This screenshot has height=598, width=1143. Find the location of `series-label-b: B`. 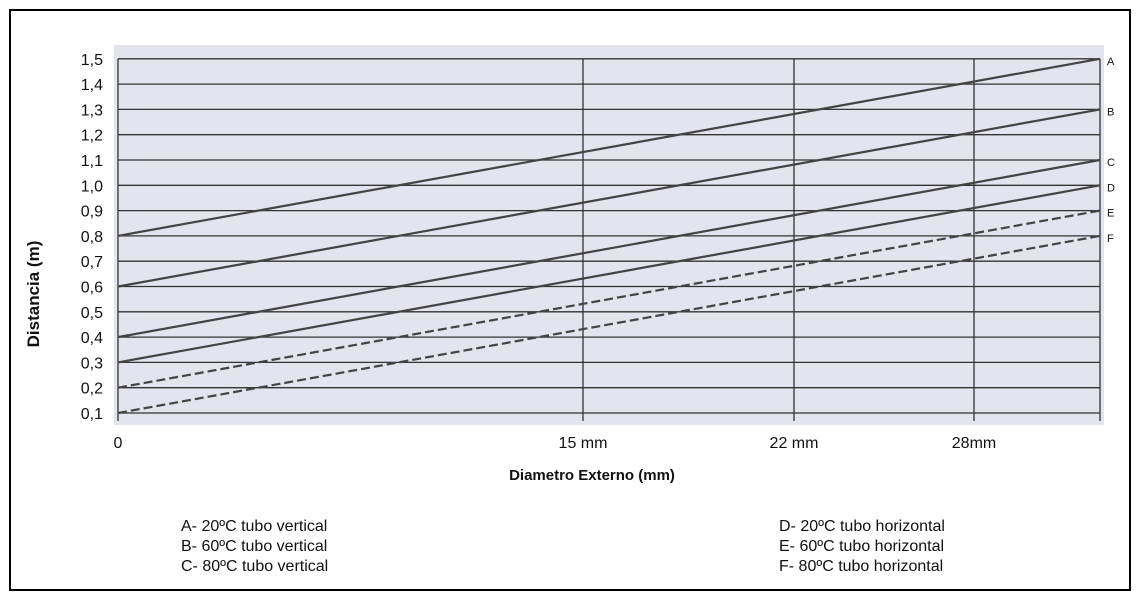

series-label-b: B is located at coordinates (1110, 112).